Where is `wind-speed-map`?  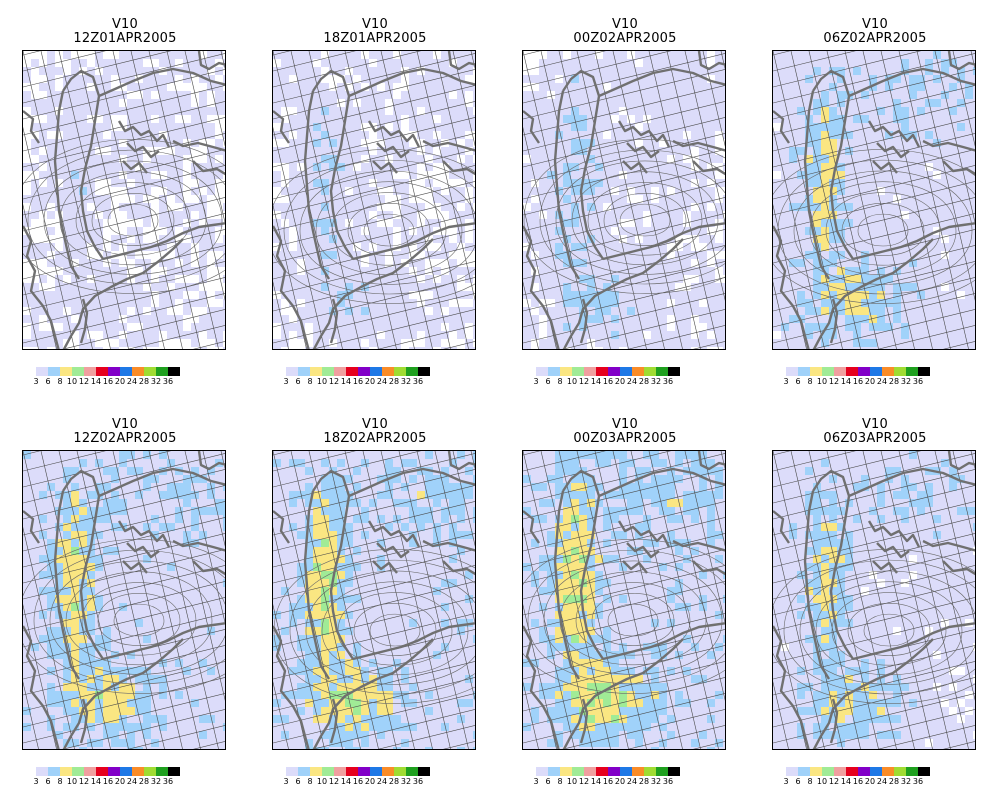
wind-speed-map is located at coordinates (374, 600).